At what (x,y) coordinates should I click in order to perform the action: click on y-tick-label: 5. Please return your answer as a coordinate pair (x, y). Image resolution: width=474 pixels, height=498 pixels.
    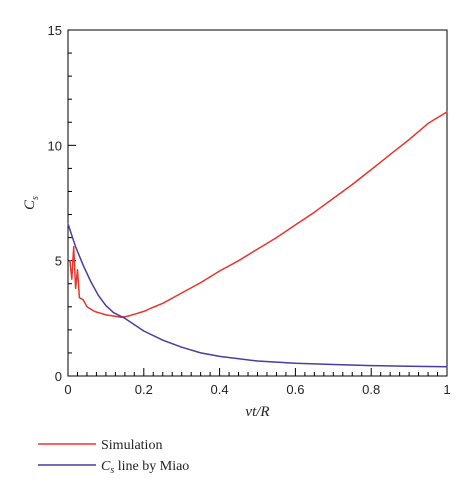
    Looking at the image, I should click on (58, 261).